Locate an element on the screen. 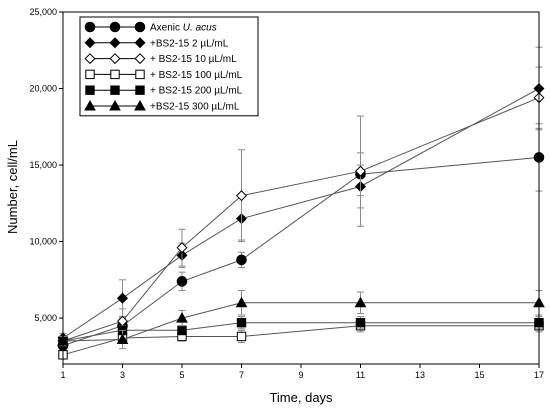 This screenshot has height=412, width=550. x-axis-title: Time, days is located at coordinates (301, 397).